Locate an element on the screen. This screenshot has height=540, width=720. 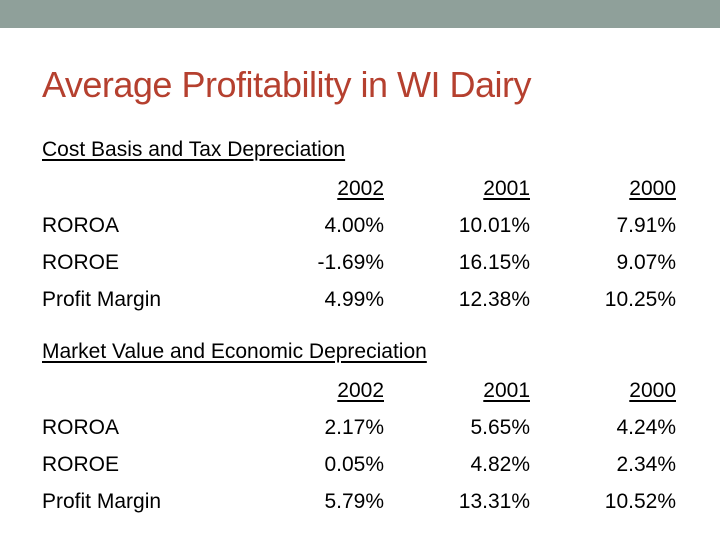
table-cell: 4.82% is located at coordinates (500, 464).